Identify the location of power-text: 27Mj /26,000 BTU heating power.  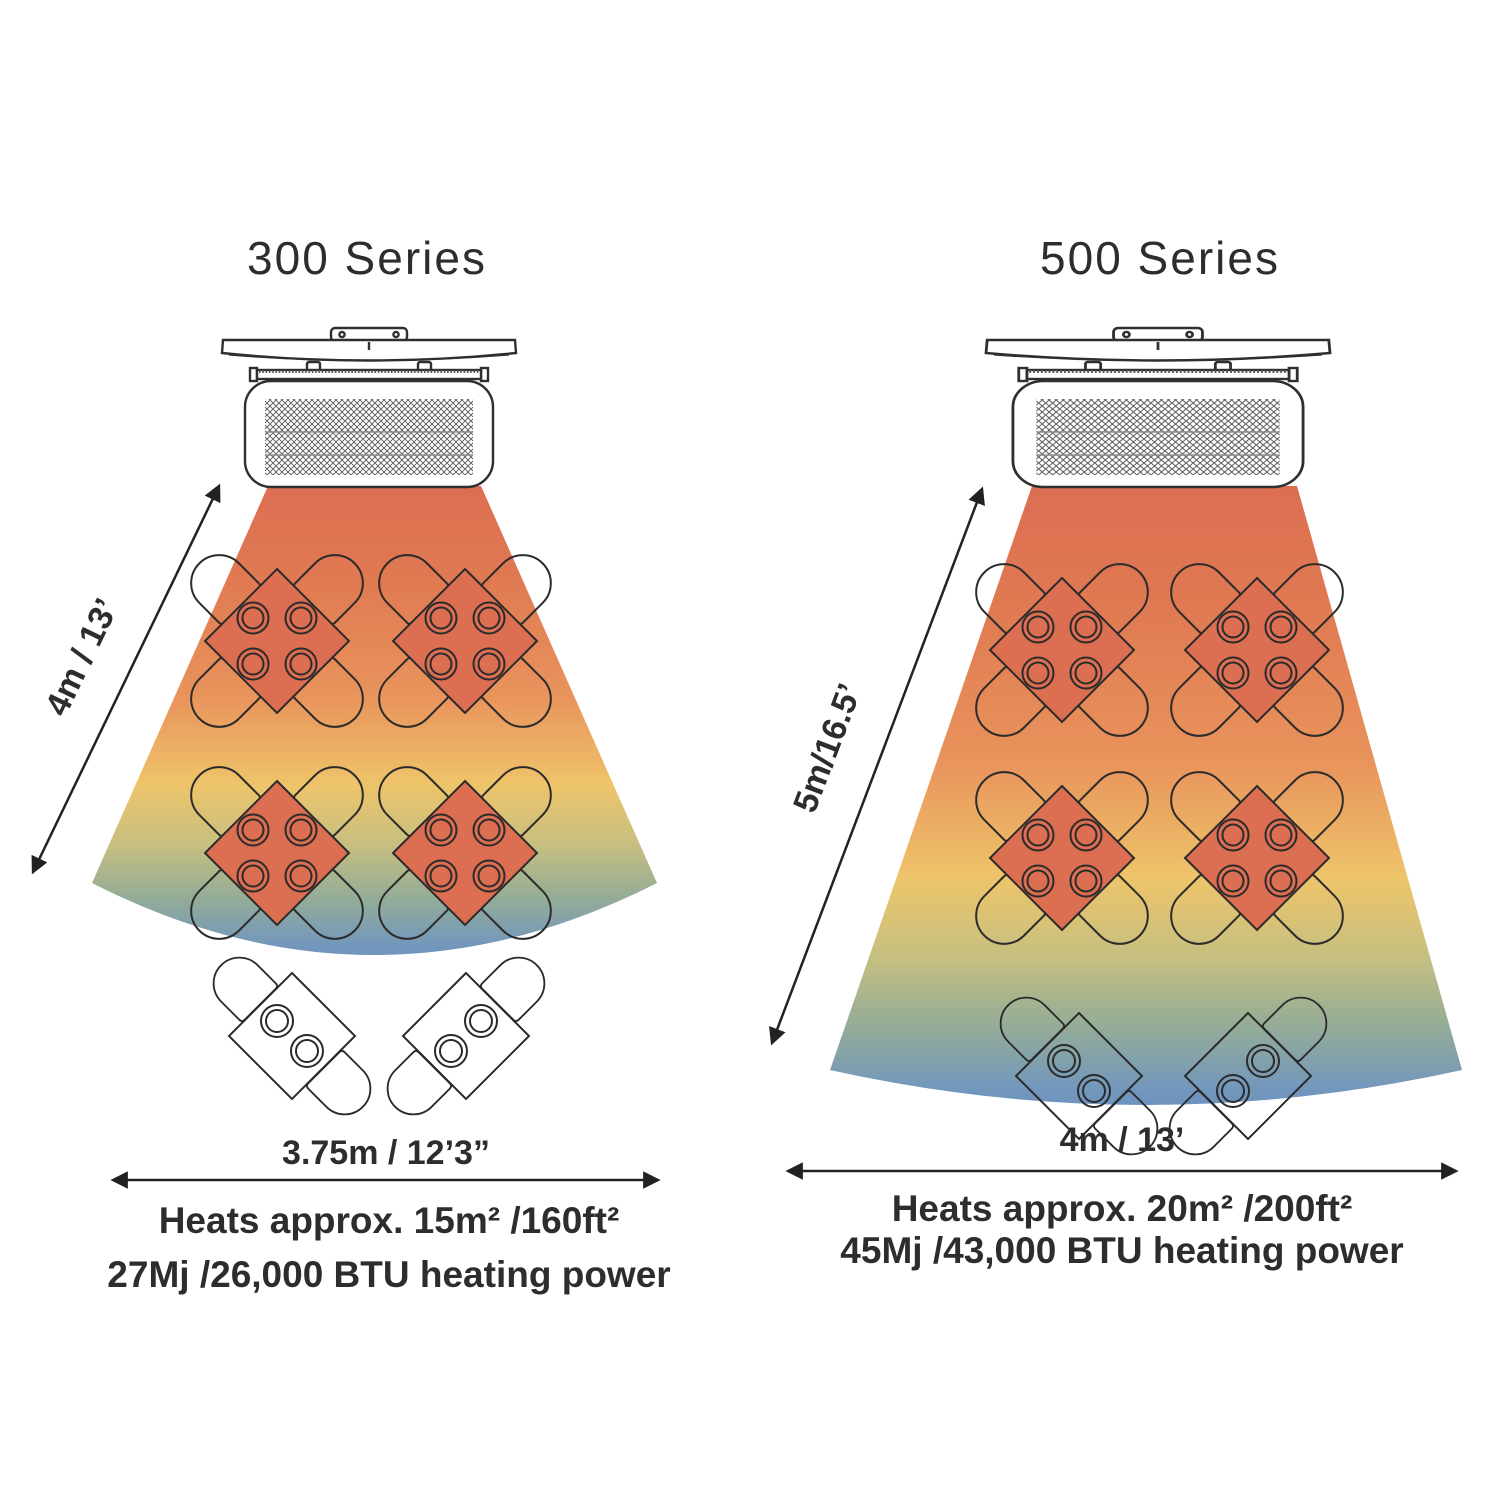
(388, 1274).